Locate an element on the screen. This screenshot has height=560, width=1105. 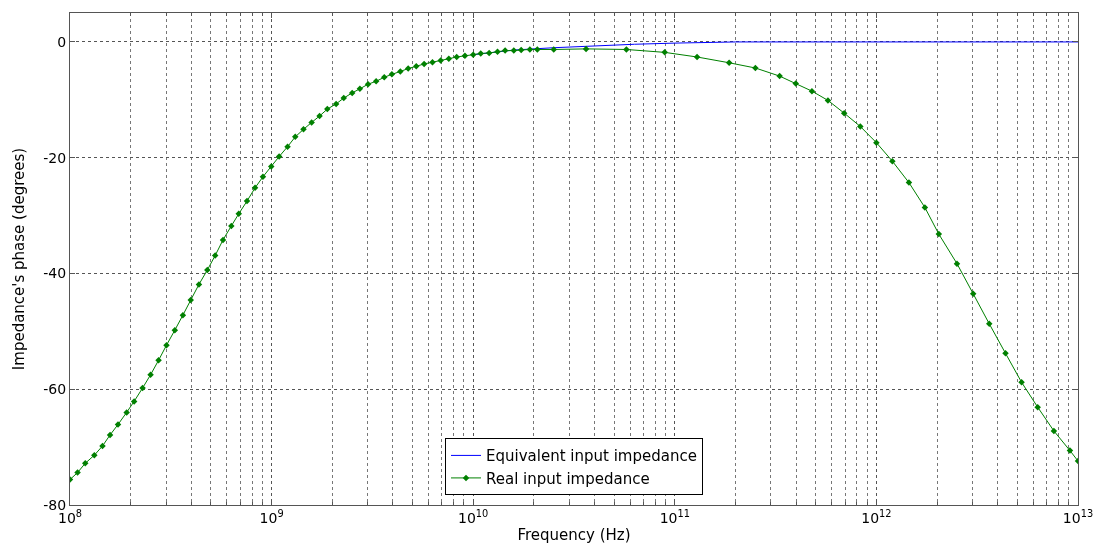
x-tick-label: 10$^{9}$ is located at coordinates (271, 516).